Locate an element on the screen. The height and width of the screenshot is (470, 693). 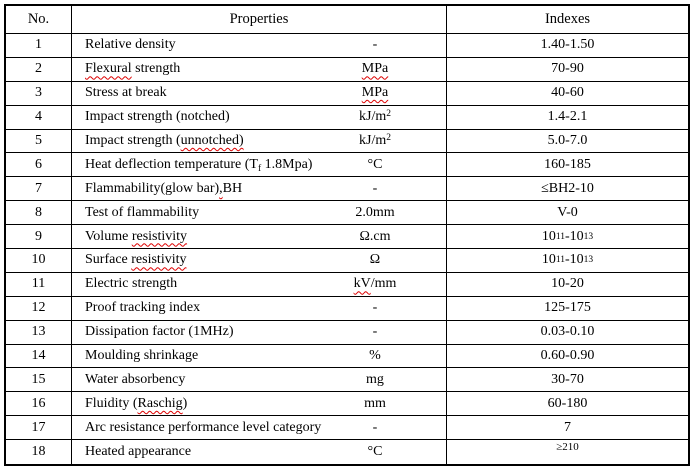
index-value: 0.60-0.90 is located at coordinates (567, 357).